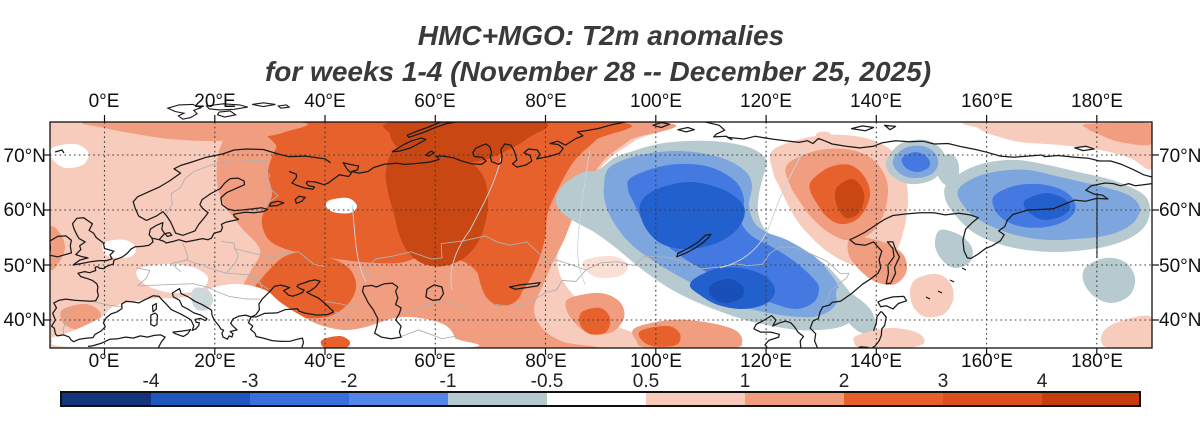 The height and width of the screenshot is (447, 1200). I want to click on svg-text: 1, so click(745, 381).